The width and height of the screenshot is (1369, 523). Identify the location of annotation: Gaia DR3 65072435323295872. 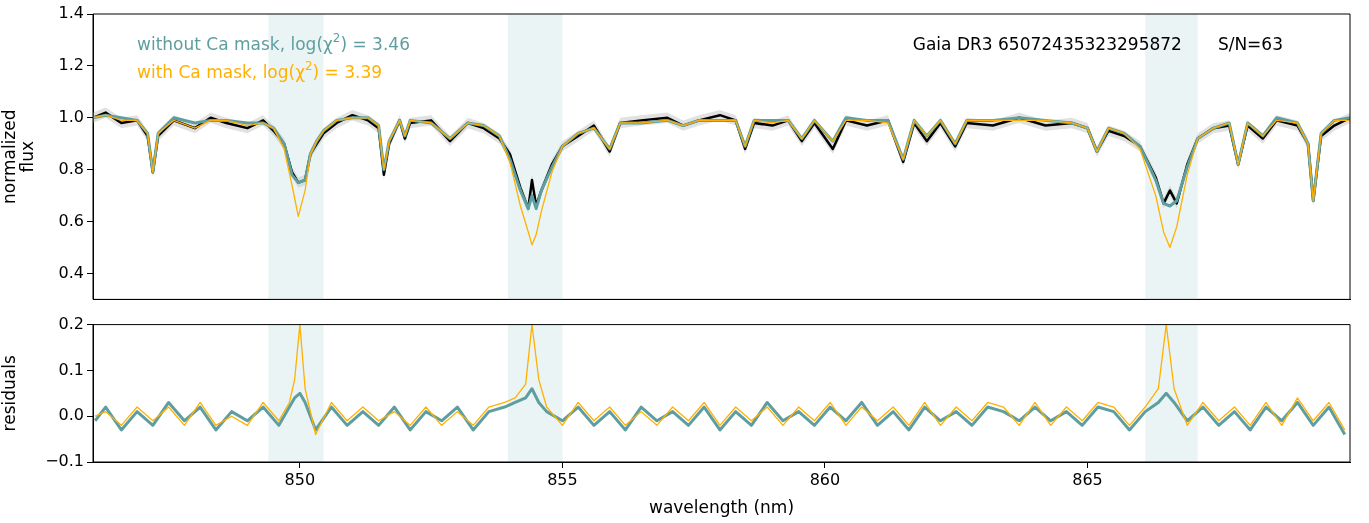
(1047, 44).